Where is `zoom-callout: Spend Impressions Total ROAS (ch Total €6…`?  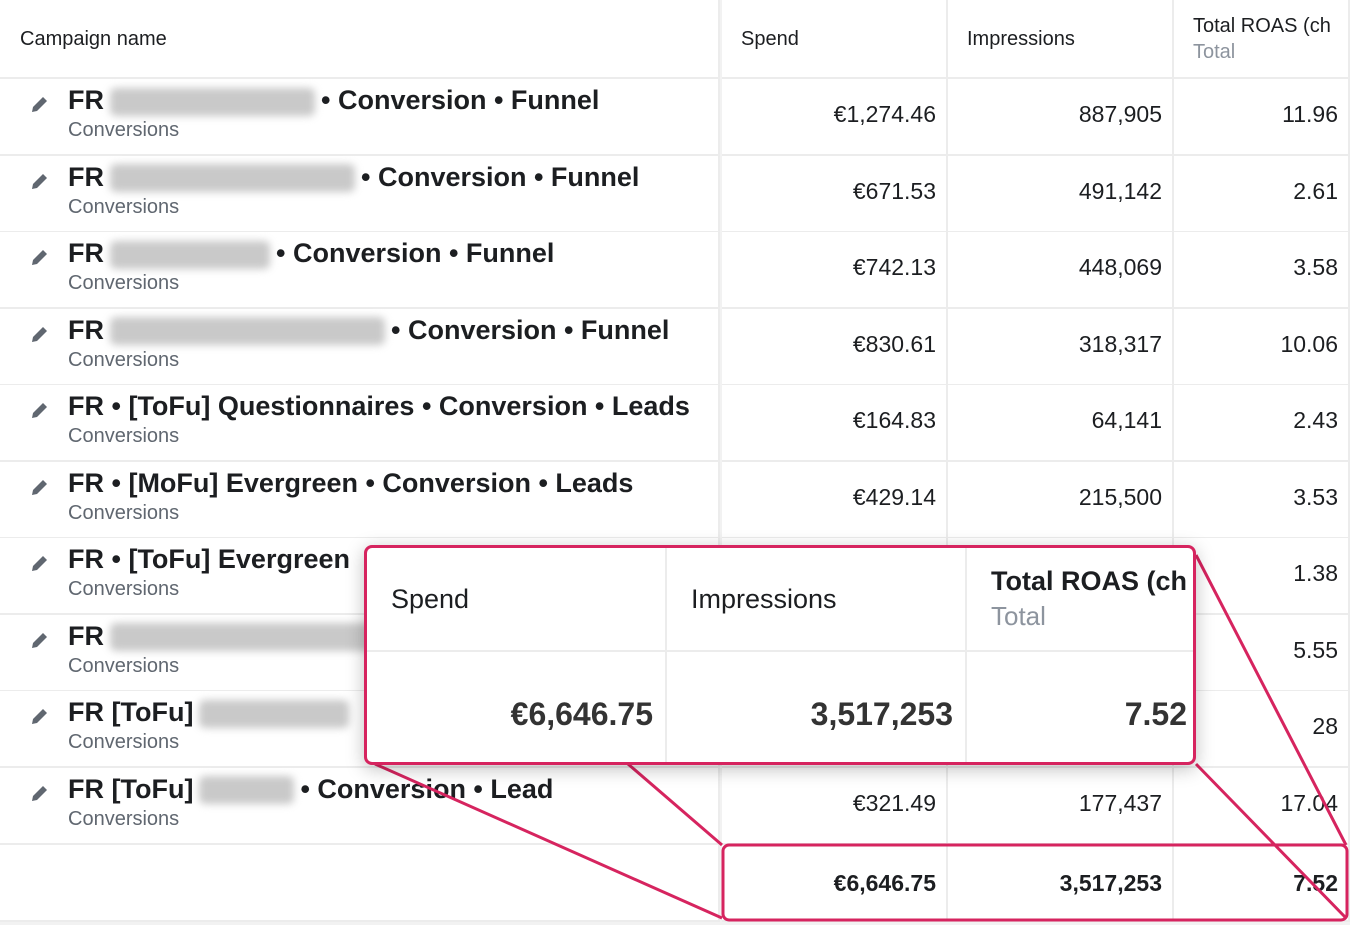 zoom-callout: Spend Impressions Total ROAS (ch Total €6… is located at coordinates (780, 655).